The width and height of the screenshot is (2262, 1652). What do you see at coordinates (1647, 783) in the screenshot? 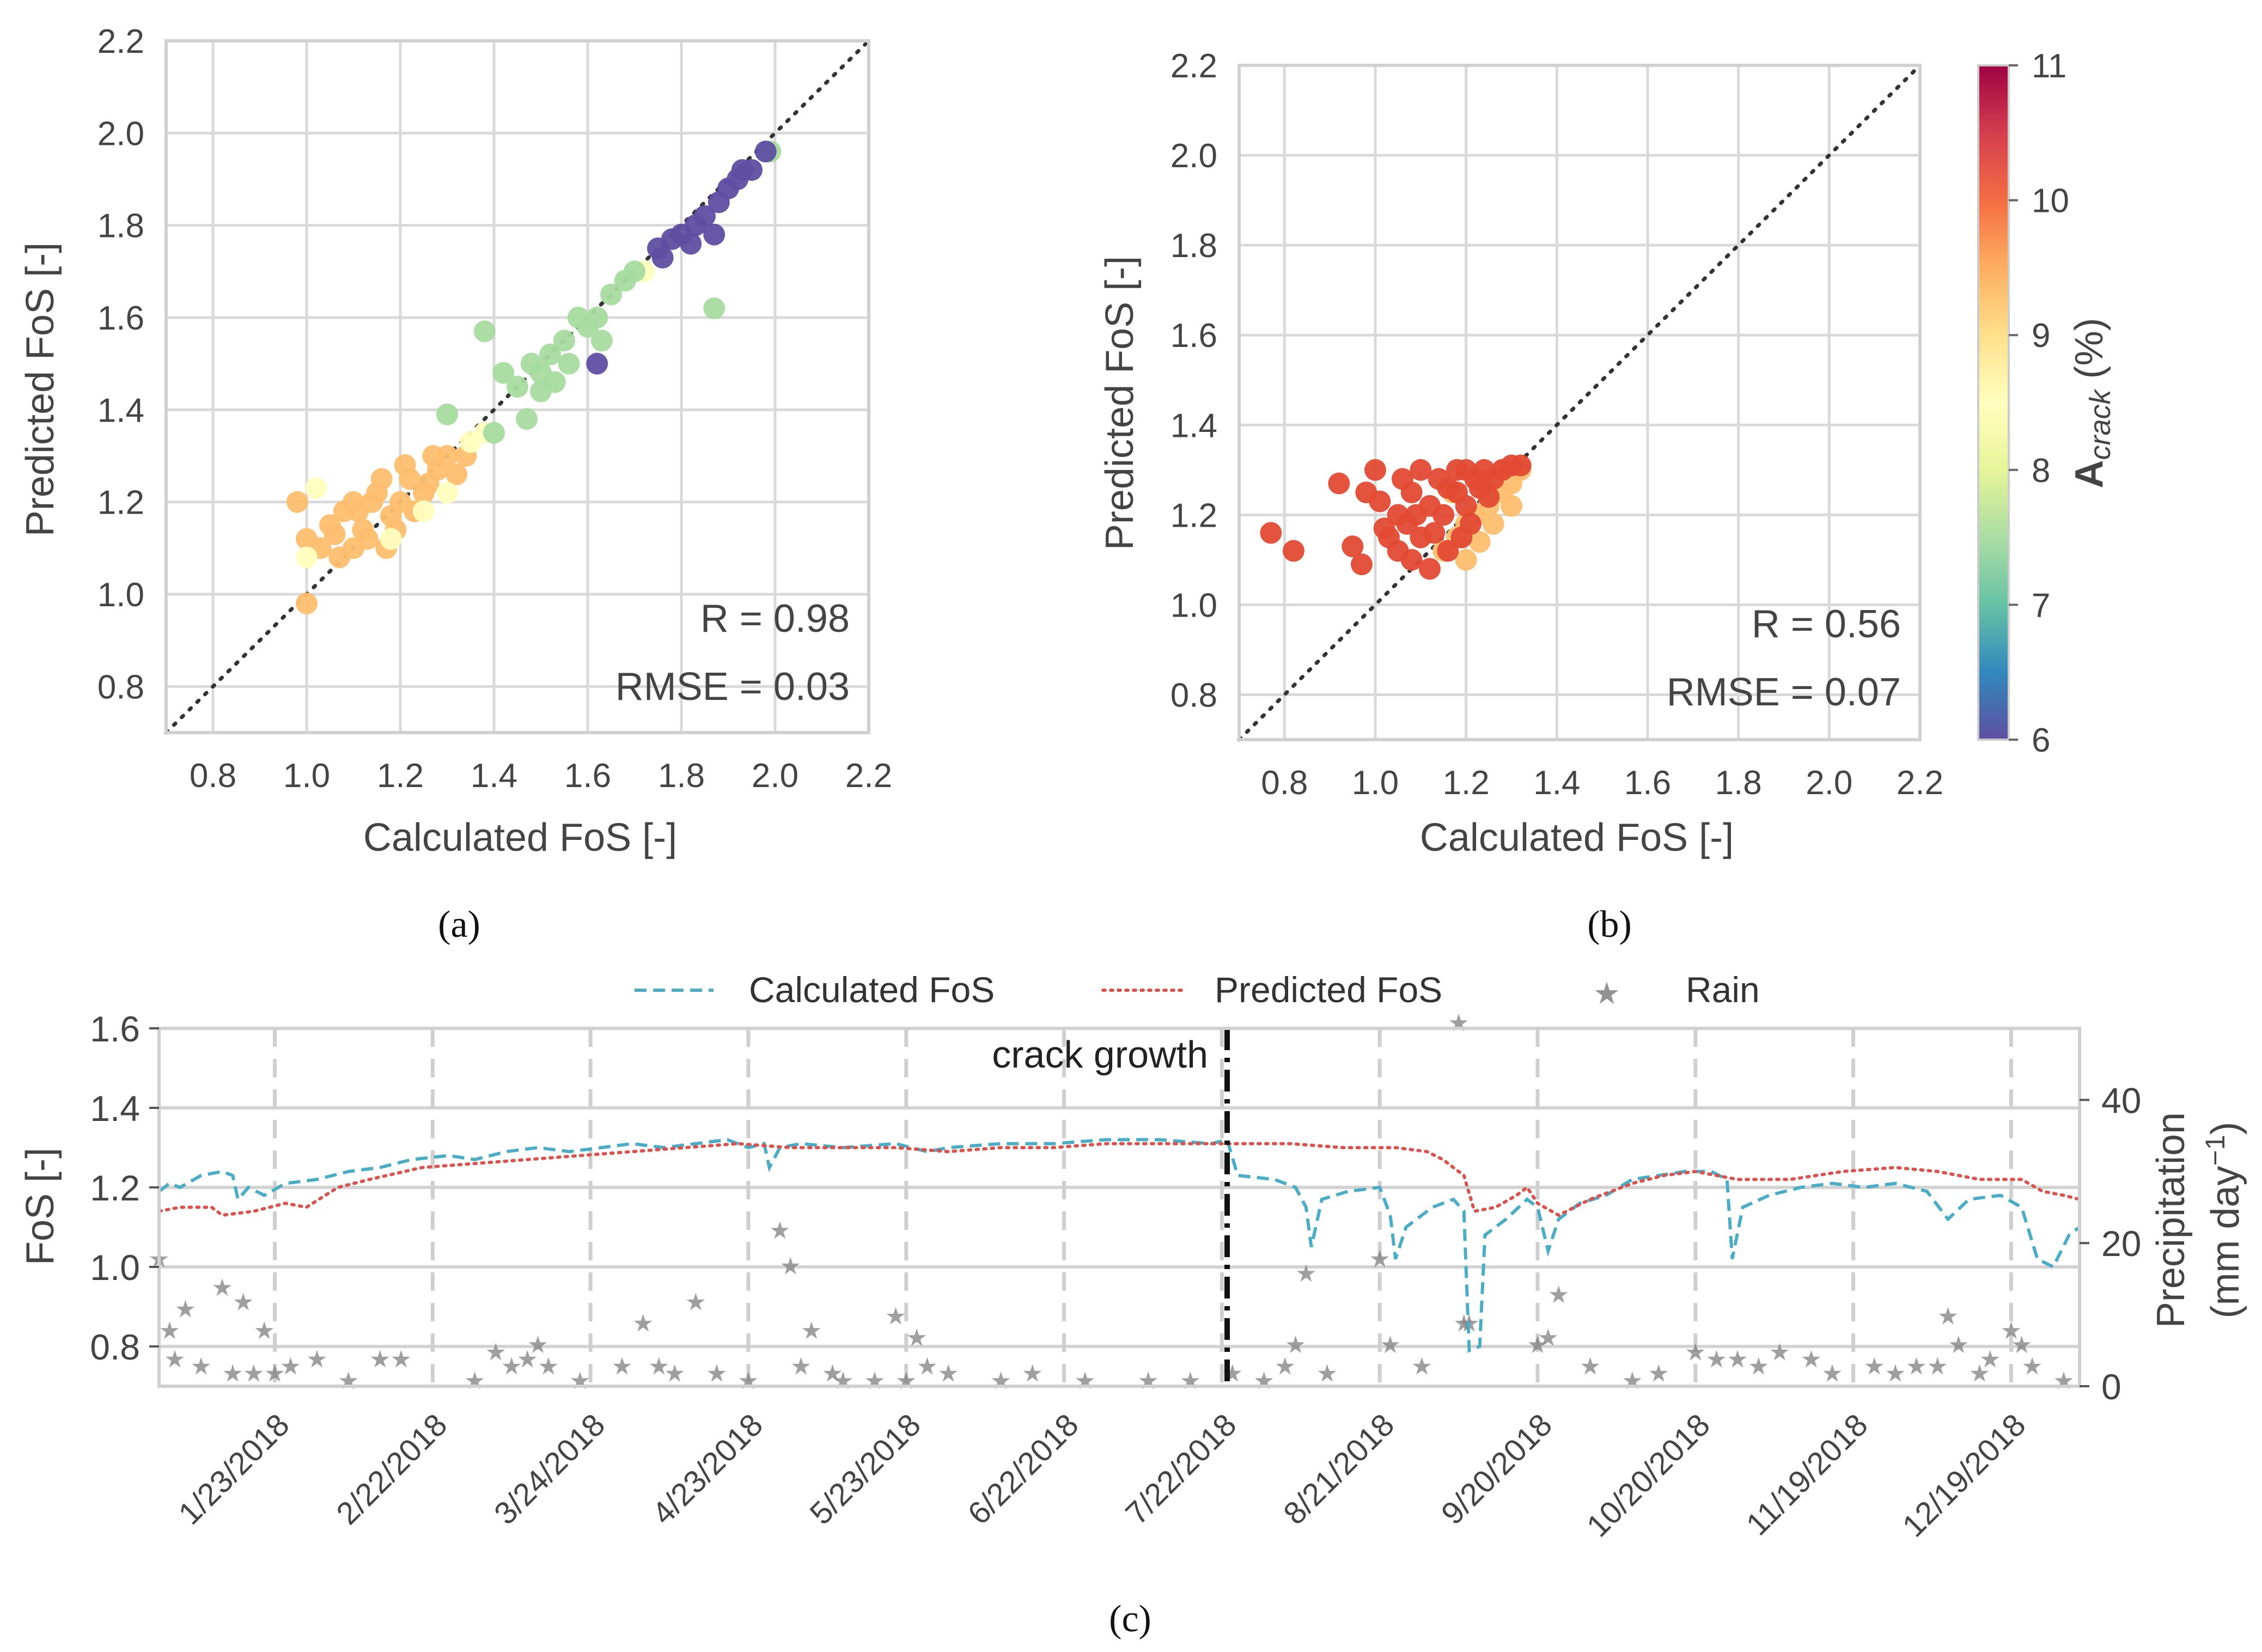
I see `x-tick-label: 1.6` at bounding box center [1647, 783].